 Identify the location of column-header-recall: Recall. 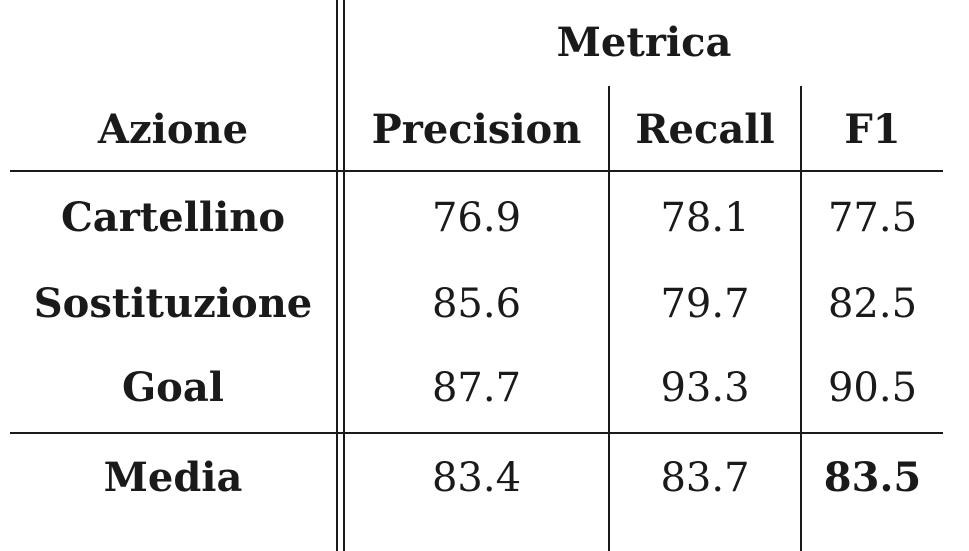
(705, 129).